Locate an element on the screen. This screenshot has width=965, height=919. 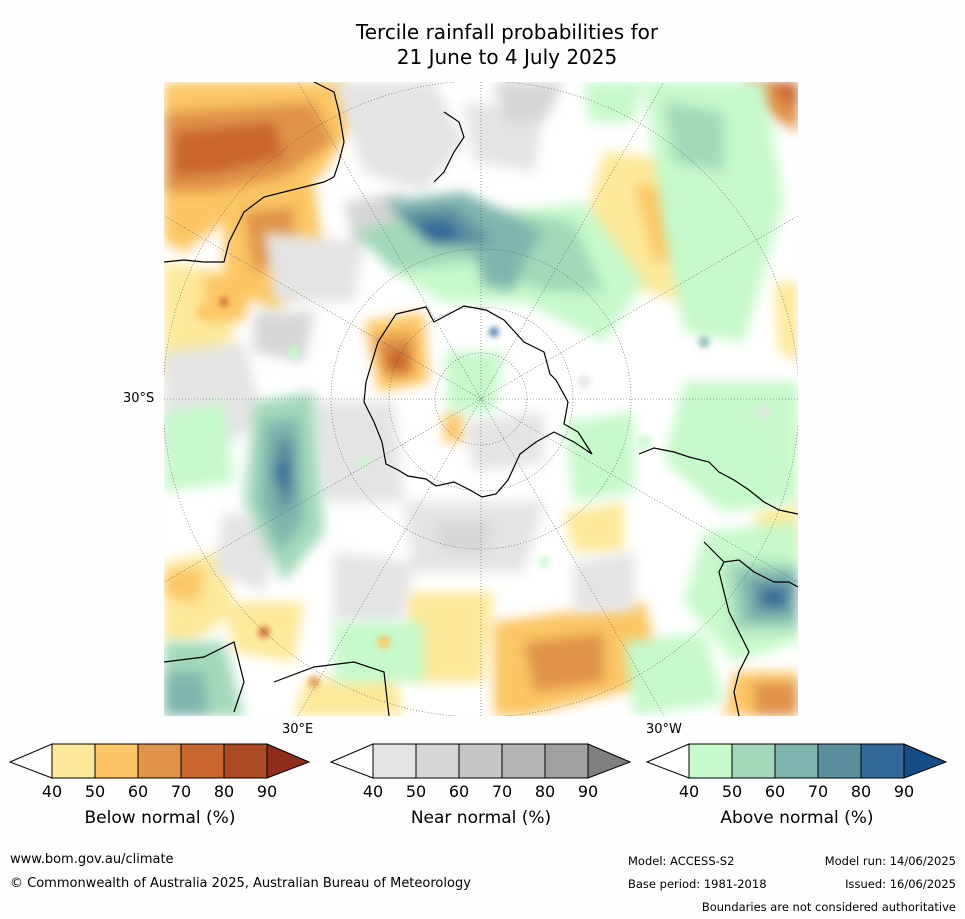
cbar2-tick: 50 is located at coordinates (416, 791).